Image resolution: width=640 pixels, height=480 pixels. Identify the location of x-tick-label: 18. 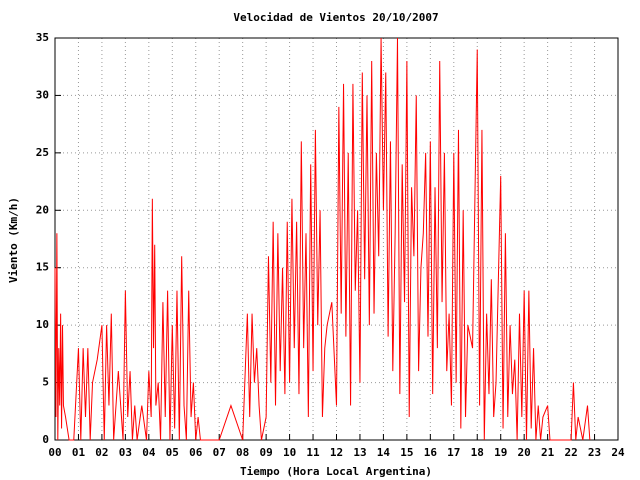
(477, 452).